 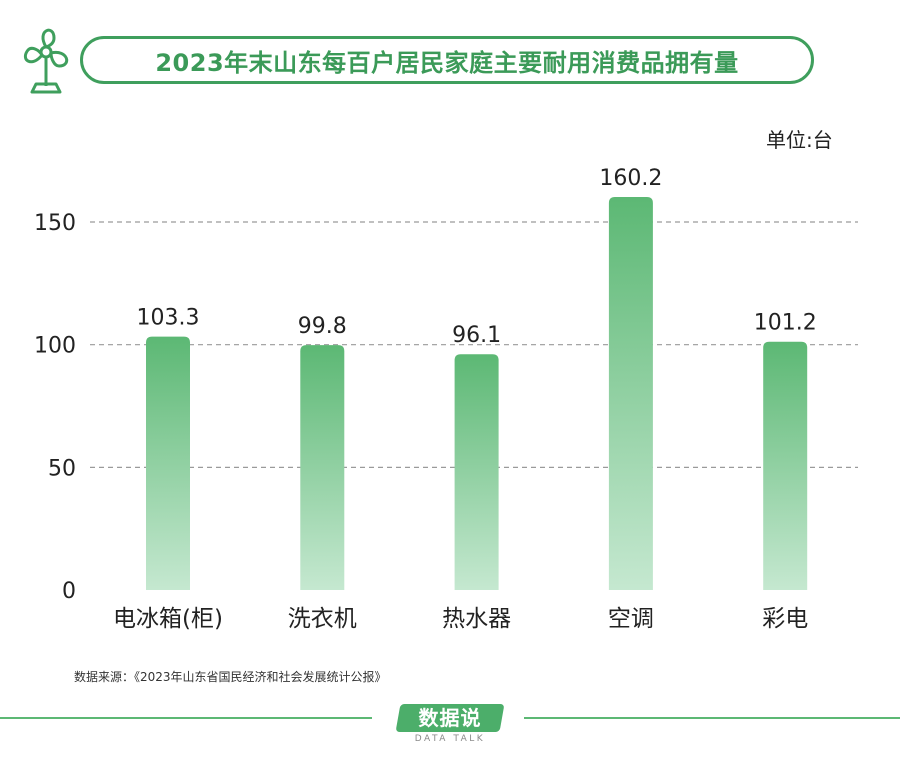 I want to click on brand-name: 数据说, so click(x=450, y=718).